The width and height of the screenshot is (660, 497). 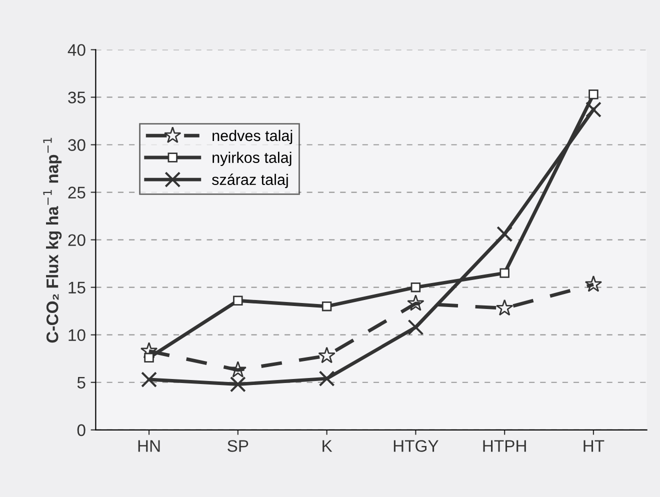 I want to click on y-axis-title: C-CO₂ Flux kg ha$^{−1}$ nap$^{−1}$, so click(x=52, y=240).